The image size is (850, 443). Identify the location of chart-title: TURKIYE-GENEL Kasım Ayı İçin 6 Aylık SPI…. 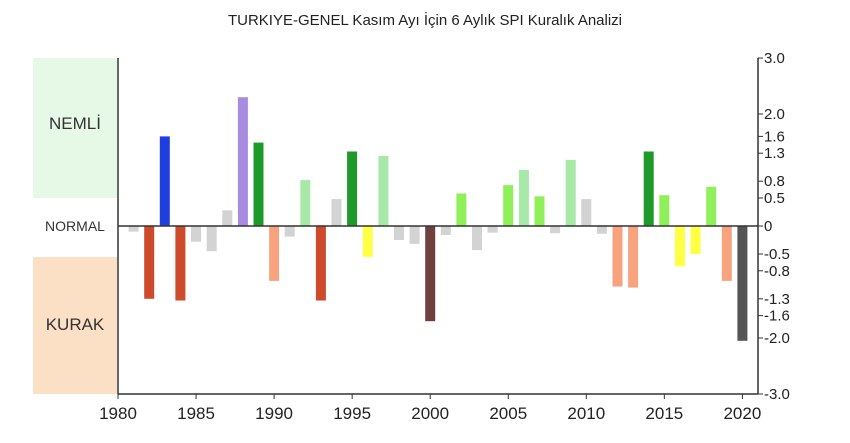
(425, 20).